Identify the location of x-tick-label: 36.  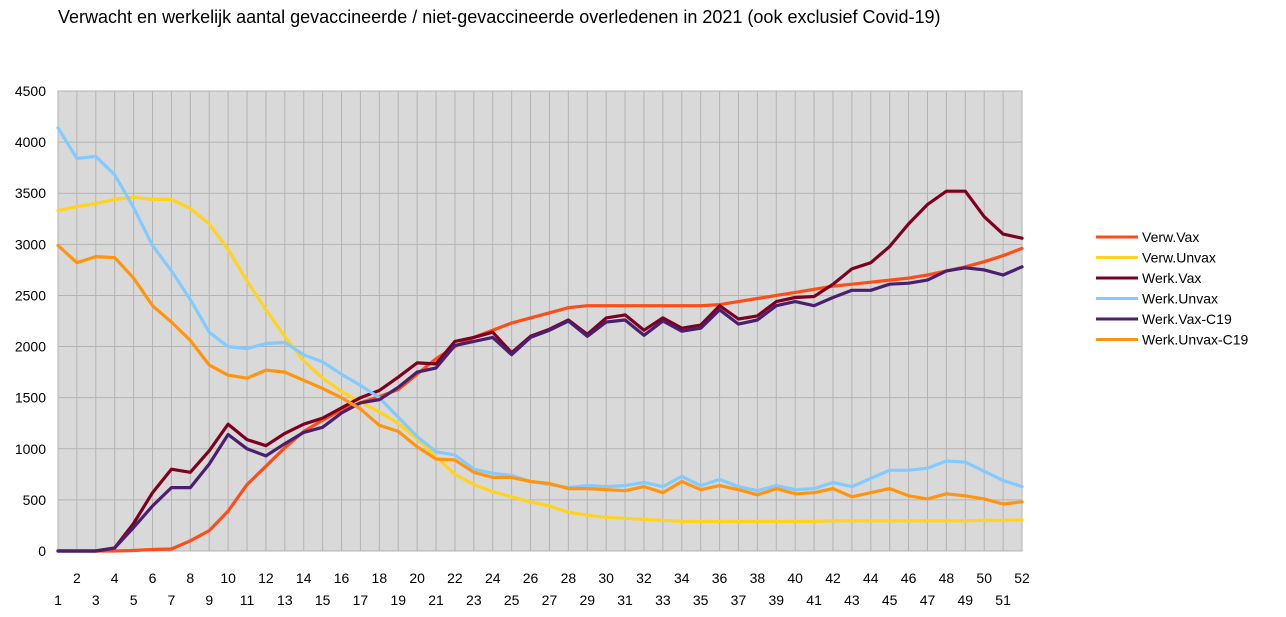
(720, 578).